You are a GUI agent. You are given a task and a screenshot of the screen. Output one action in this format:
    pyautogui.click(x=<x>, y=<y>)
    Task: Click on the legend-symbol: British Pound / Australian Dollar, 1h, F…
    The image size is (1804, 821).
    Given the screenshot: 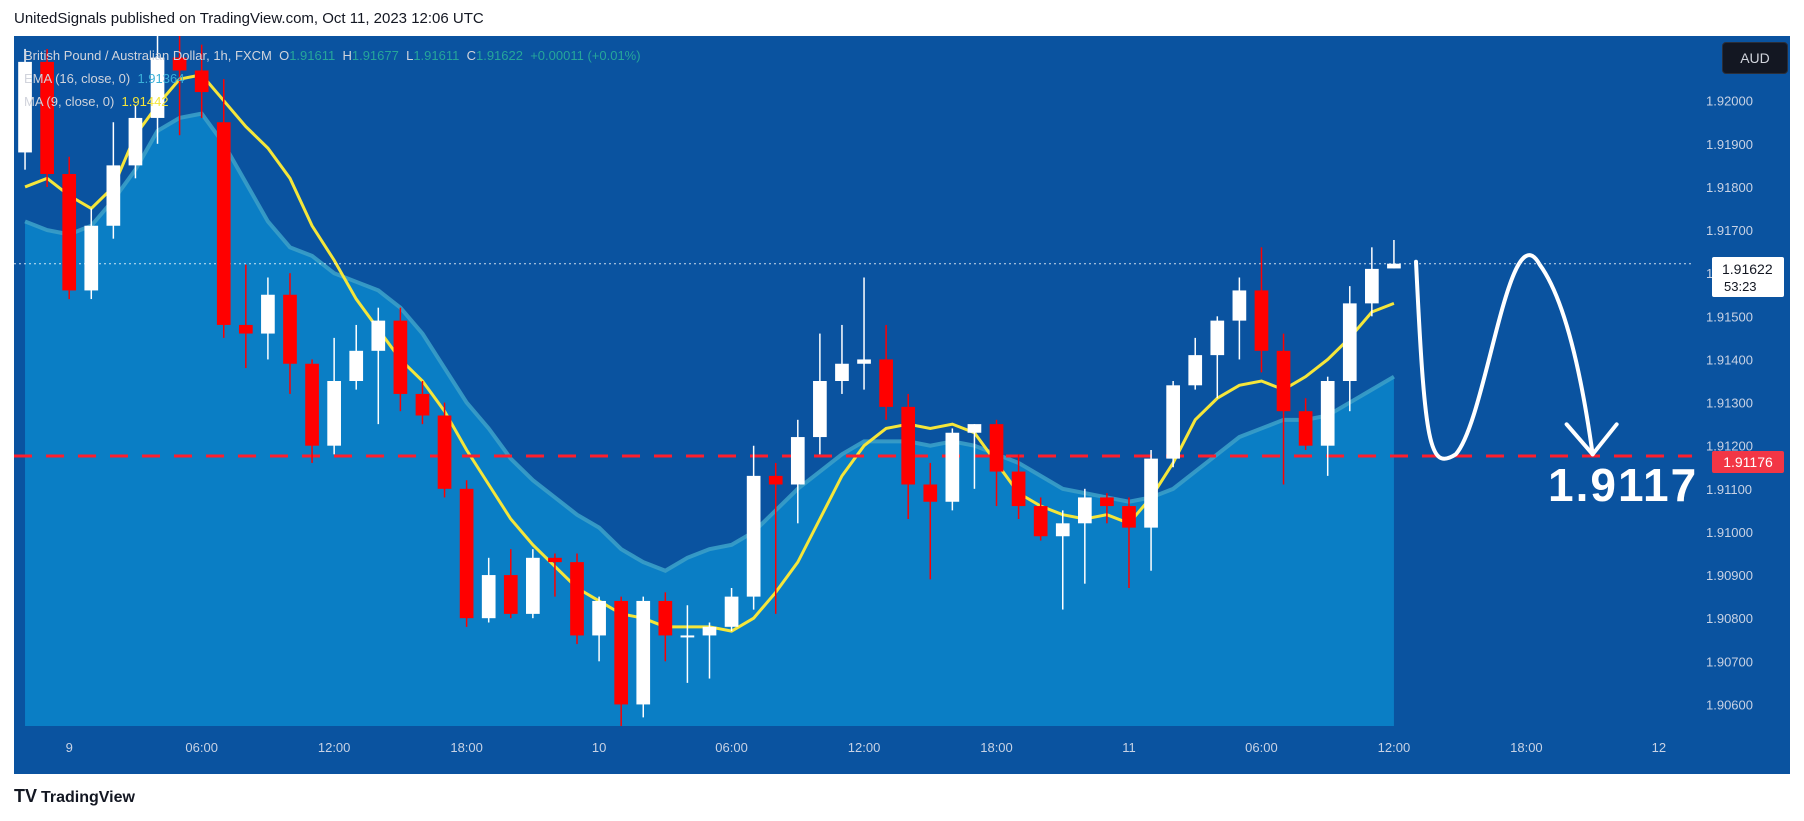 What is the action you would take?
    pyautogui.click(x=148, y=55)
    